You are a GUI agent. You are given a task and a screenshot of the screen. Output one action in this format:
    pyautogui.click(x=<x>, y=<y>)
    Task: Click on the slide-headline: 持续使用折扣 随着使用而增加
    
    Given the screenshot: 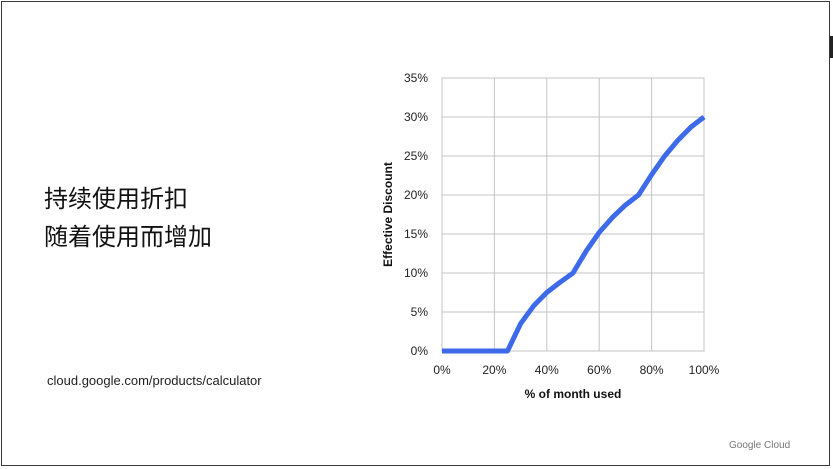 What is the action you would take?
    pyautogui.click(x=128, y=218)
    